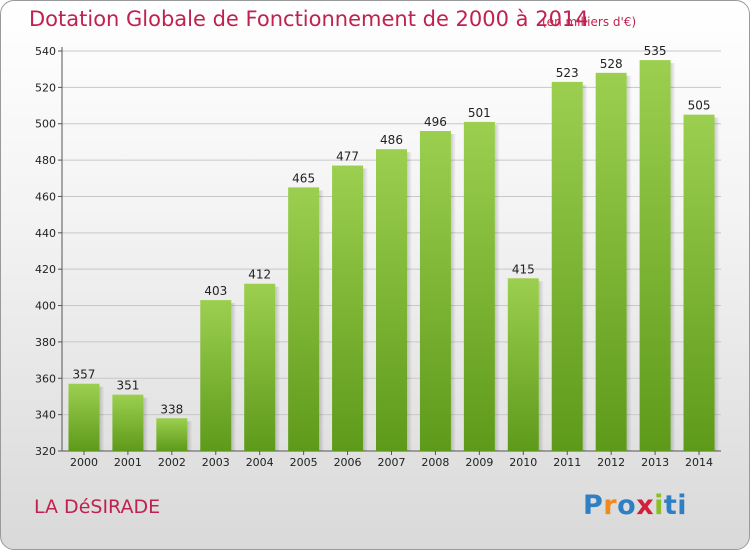 The width and height of the screenshot is (750, 550). I want to click on y-tick-label: 500, so click(45, 124).